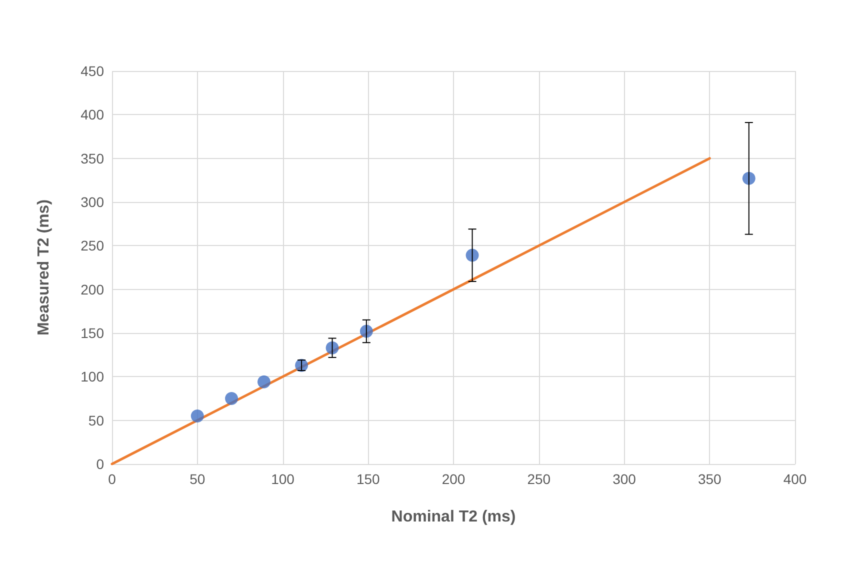 This screenshot has width=849, height=563. What do you see at coordinates (92, 202) in the screenshot?
I see `y-tick-label: 300` at bounding box center [92, 202].